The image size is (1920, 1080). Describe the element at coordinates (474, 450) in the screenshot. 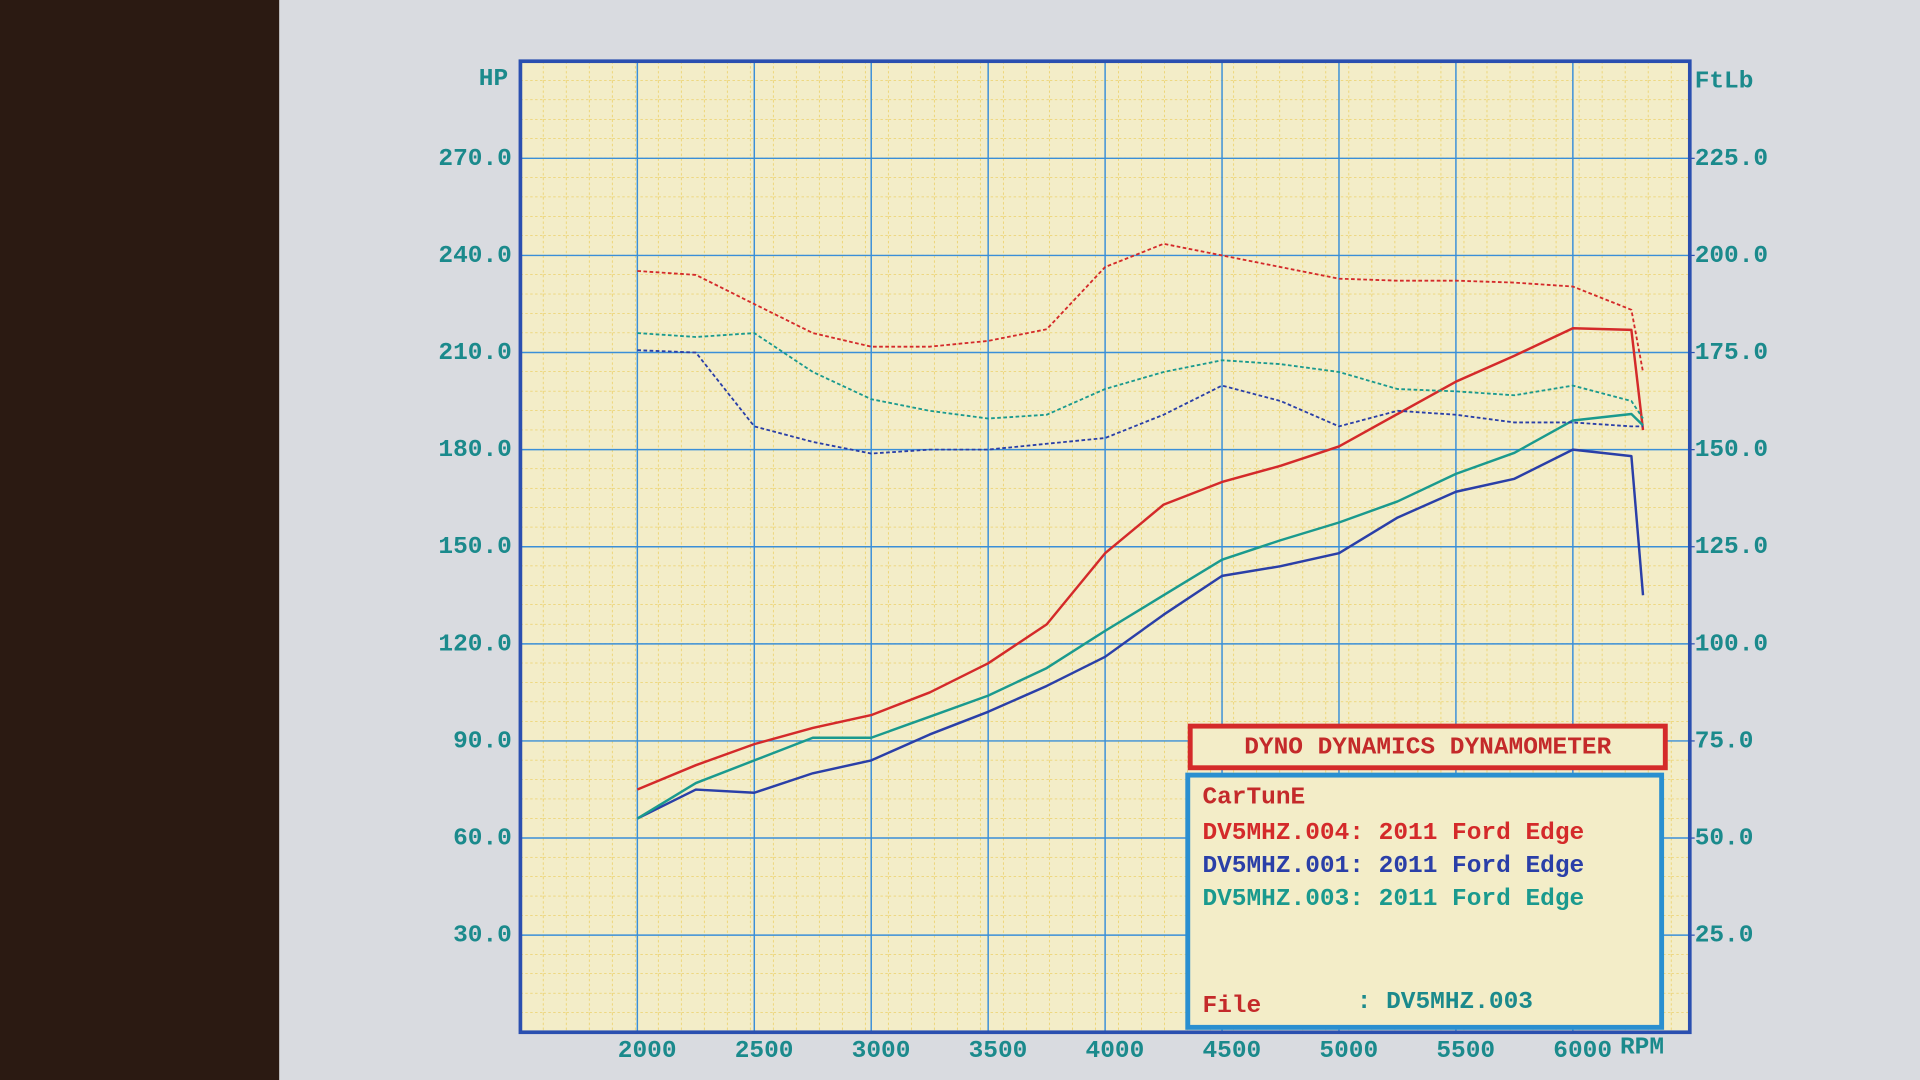

I see `y-tick-label: 180.0` at that location.